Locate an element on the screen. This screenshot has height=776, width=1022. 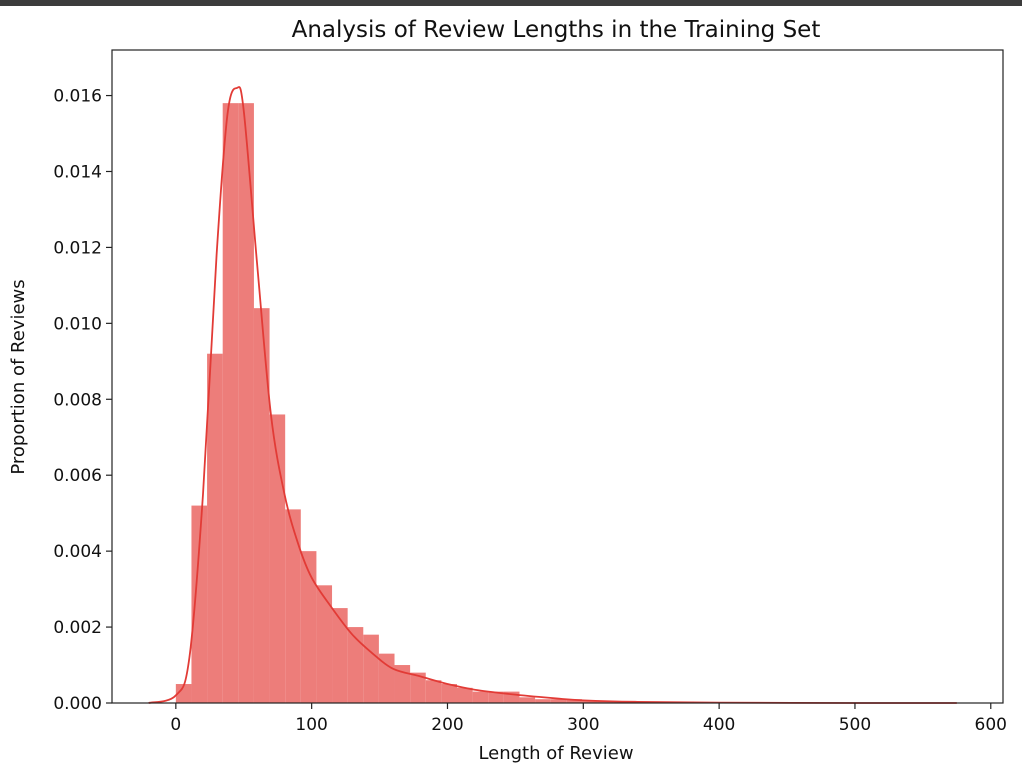
x-axis-label: Length of Review is located at coordinates (555, 753).